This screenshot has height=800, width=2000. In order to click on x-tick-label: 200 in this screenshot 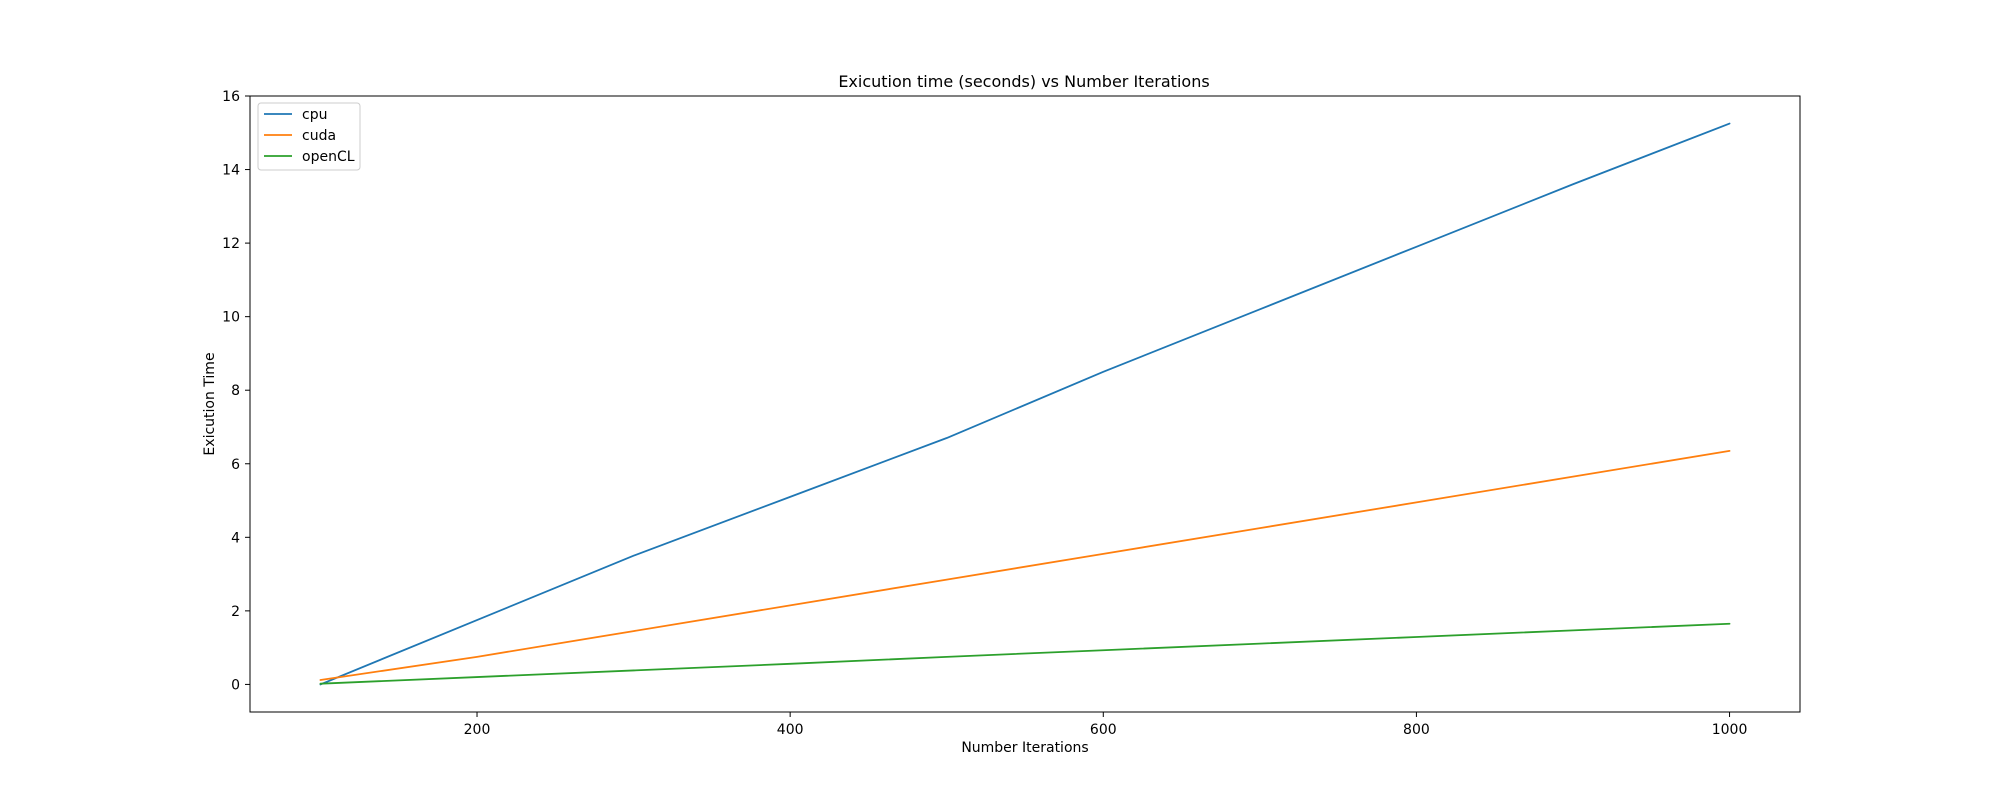, I will do `click(477, 730)`.